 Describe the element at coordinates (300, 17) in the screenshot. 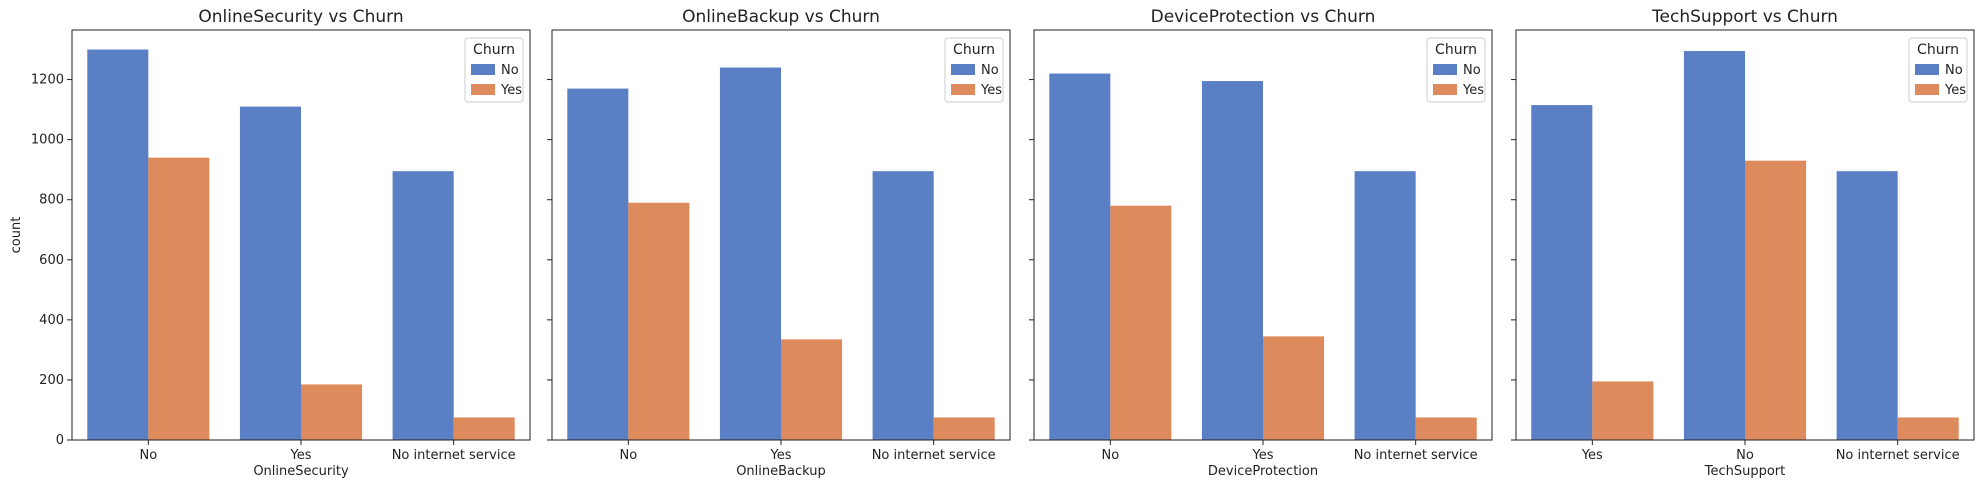

I see `subplot-title: OnlineSecurity vs Churn` at that location.